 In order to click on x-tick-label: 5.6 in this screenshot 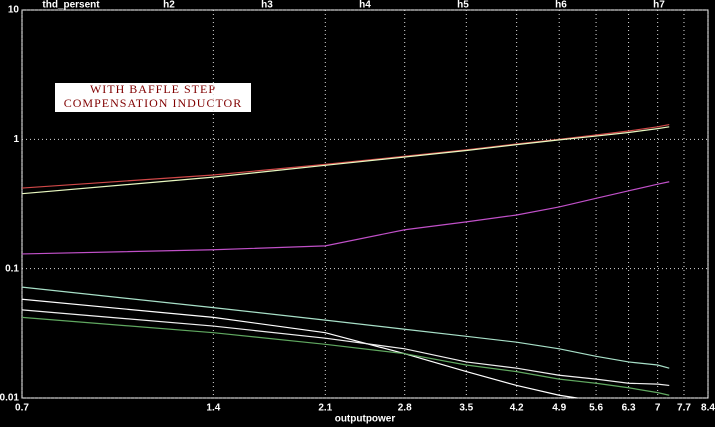, I will do `click(596, 408)`.